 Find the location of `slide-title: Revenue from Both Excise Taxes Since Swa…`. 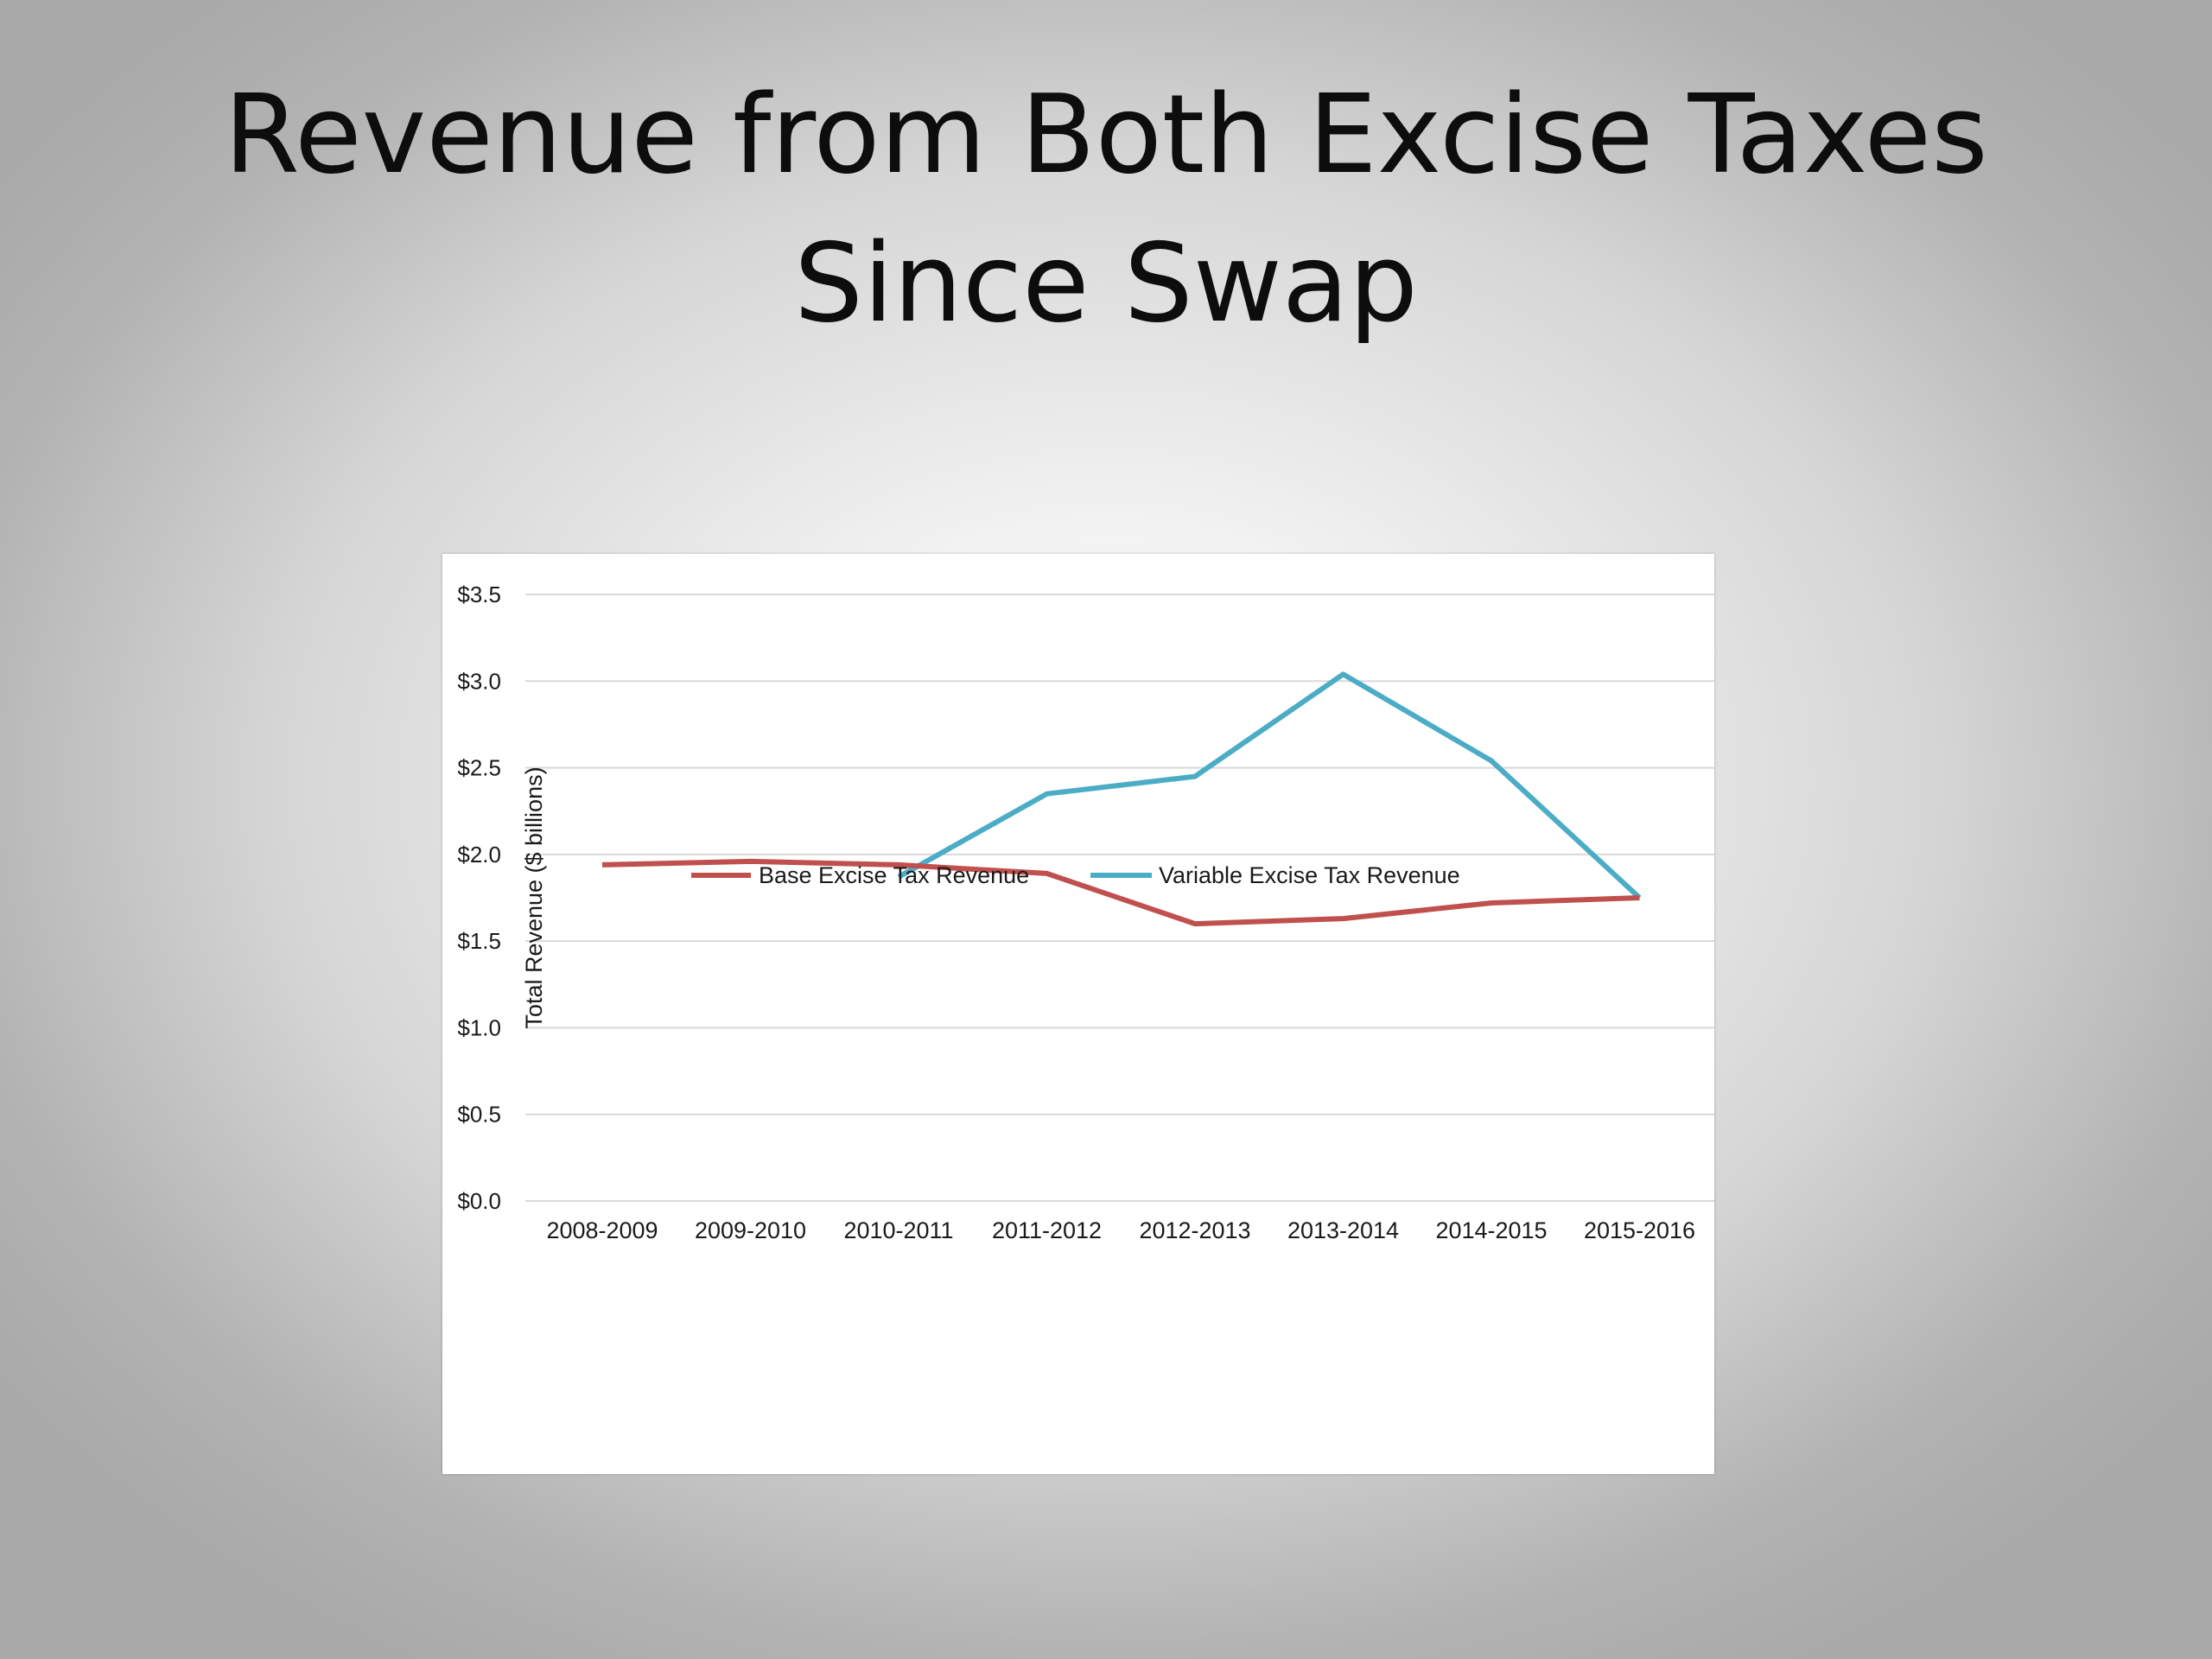

slide-title: Revenue from Both Excise Taxes Since Swa… is located at coordinates (1106, 208).